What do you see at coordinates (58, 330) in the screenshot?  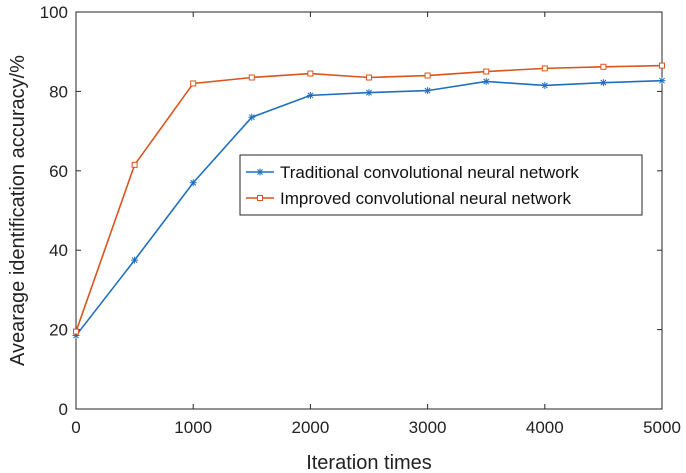 I see `y-tick-label: 20` at bounding box center [58, 330].